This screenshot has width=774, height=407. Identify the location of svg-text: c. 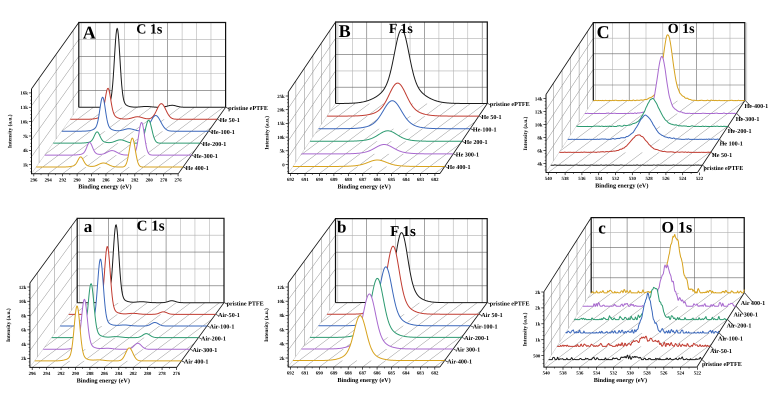
(602, 228).